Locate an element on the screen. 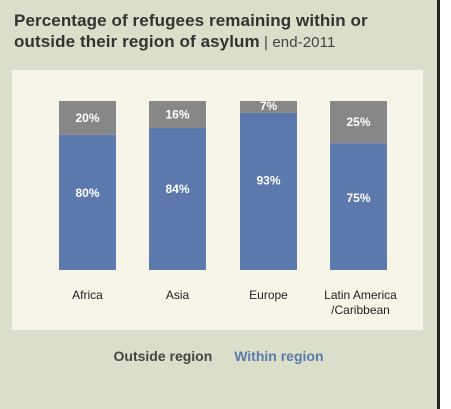 The height and width of the screenshot is (409, 451). category-label: Latin America is located at coordinates (360, 295).